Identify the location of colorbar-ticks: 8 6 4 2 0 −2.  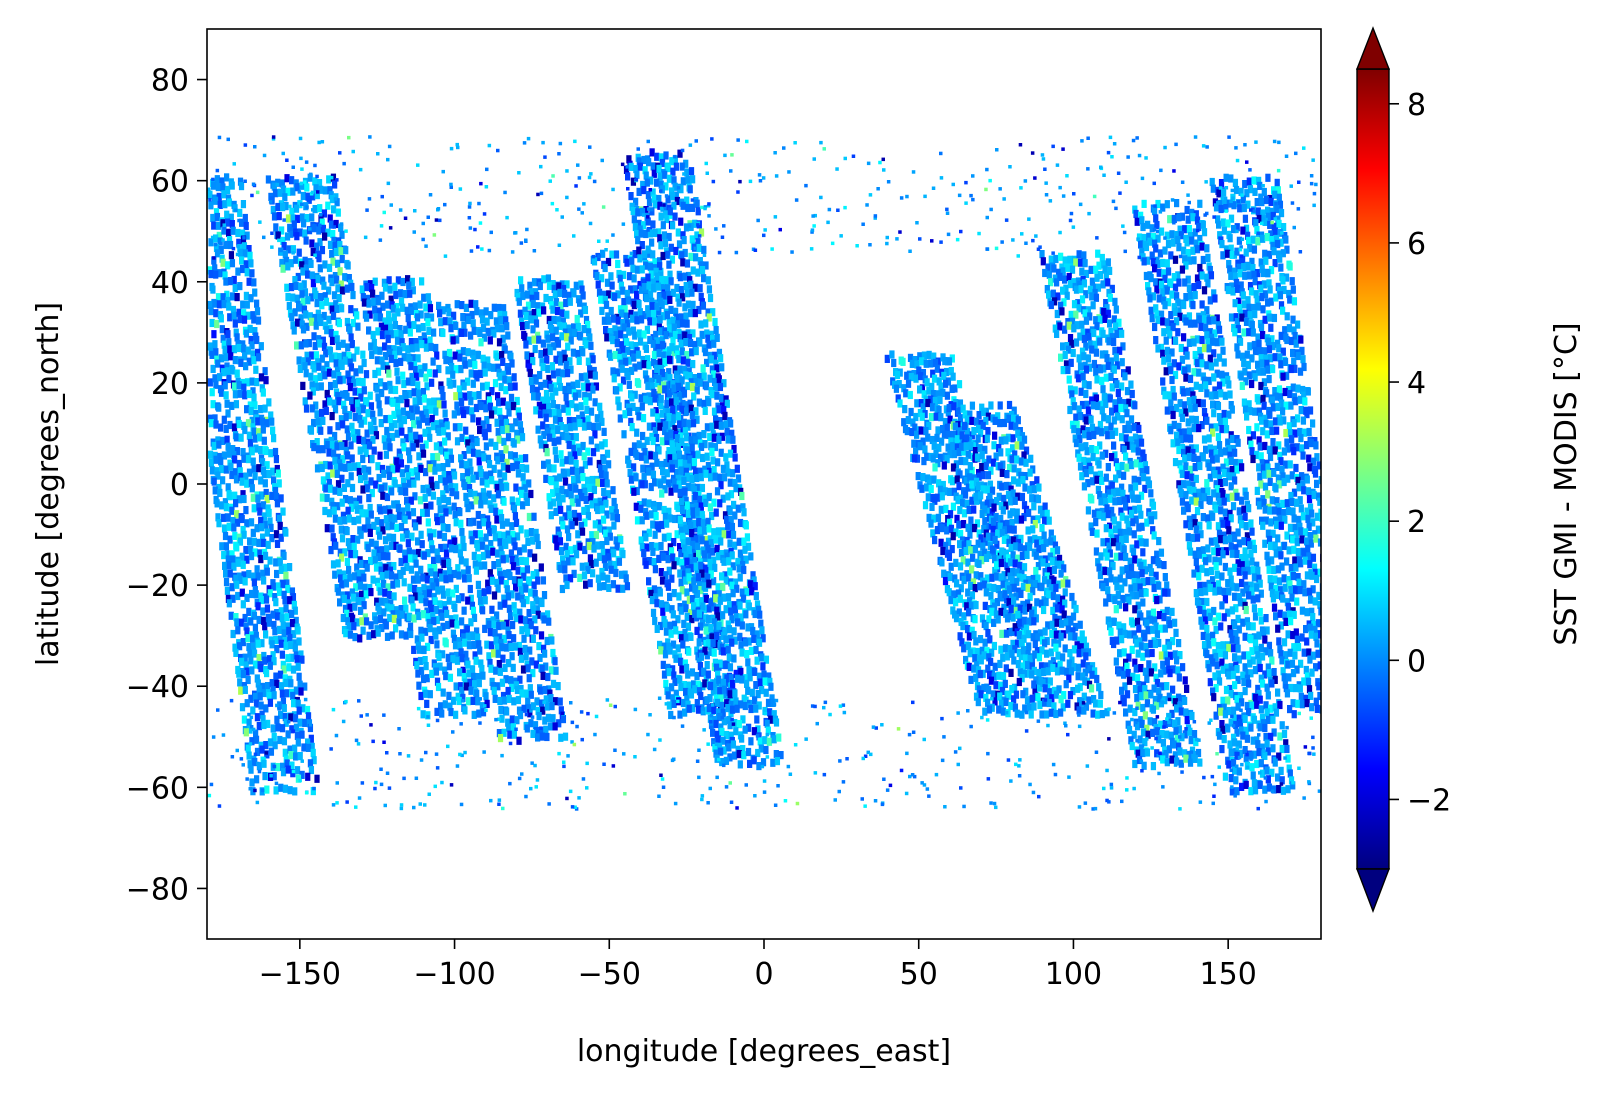
(1420, 453).